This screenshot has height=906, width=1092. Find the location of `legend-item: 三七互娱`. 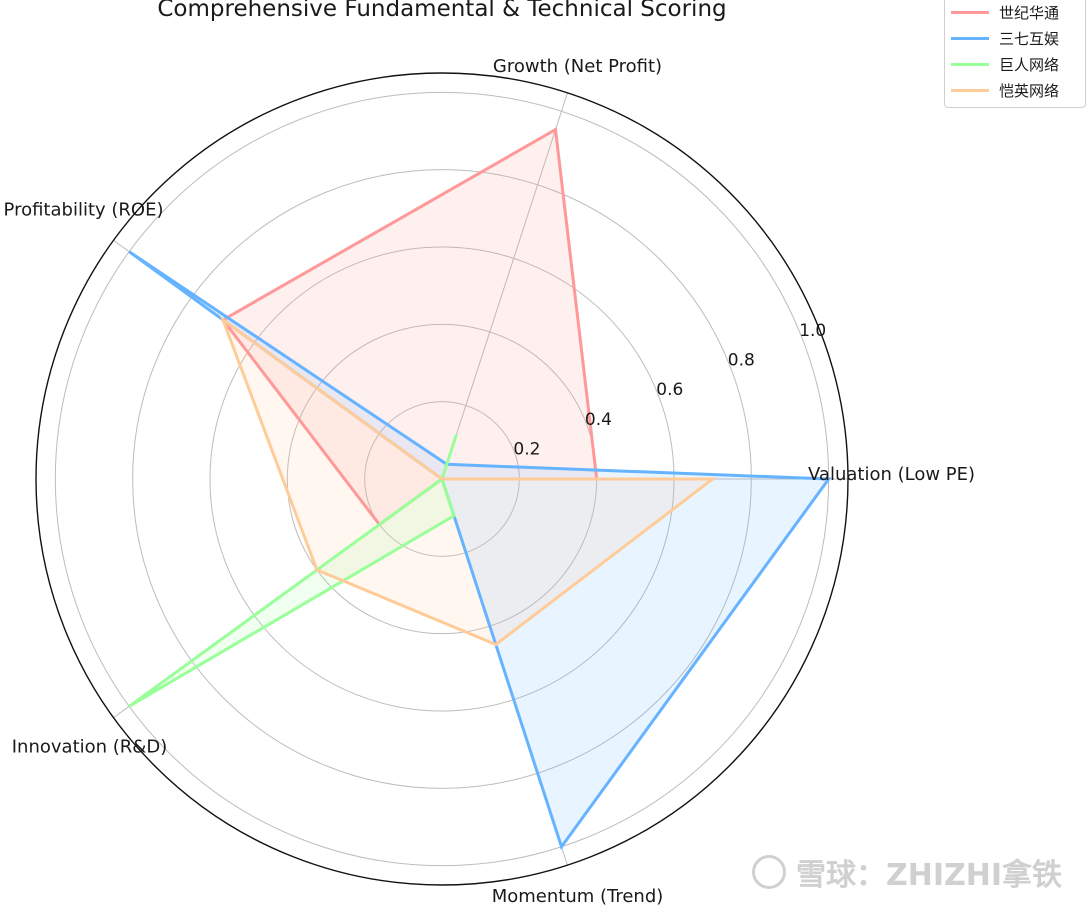

legend-item: 三七互娱 is located at coordinates (1015, 38).